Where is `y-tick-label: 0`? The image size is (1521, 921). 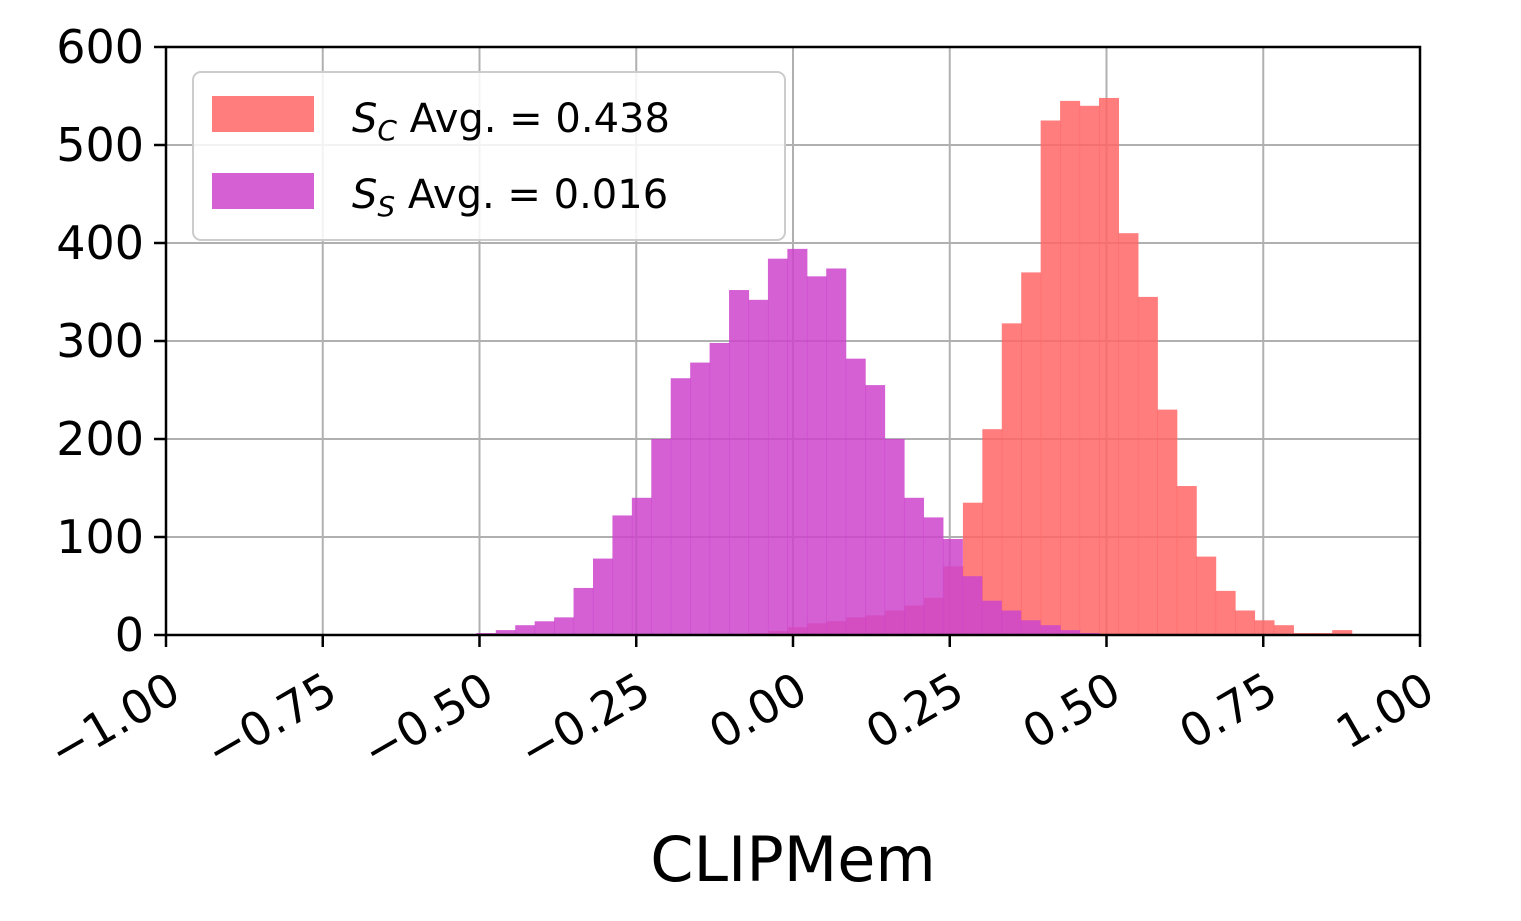 y-tick-label: 0 is located at coordinates (129, 635).